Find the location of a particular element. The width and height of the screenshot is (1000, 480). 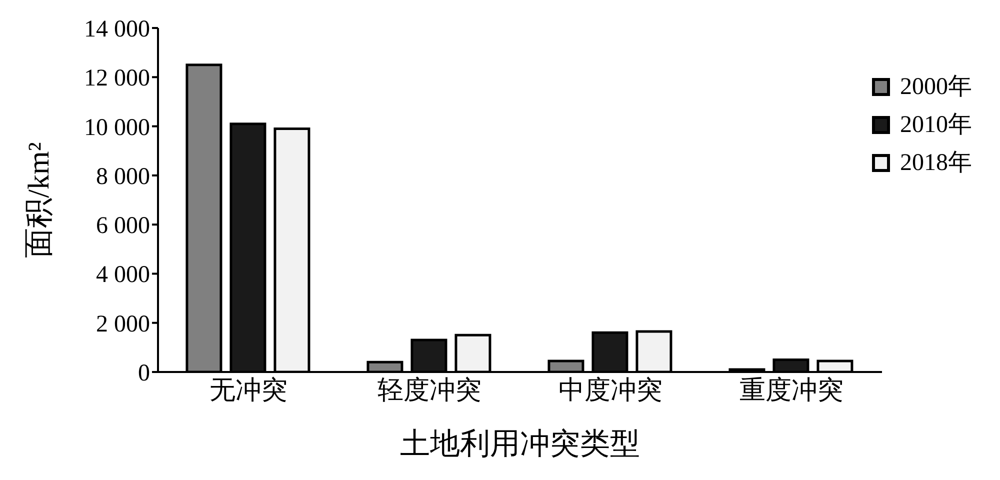

y-tick-label: 0 is located at coordinates (144, 373).